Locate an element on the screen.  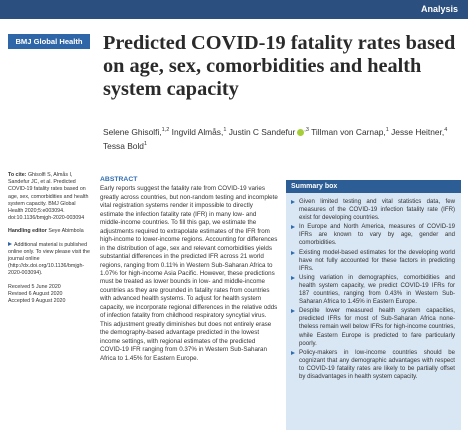
author-name: Justin C Sandefur is located at coordinates (262, 131).